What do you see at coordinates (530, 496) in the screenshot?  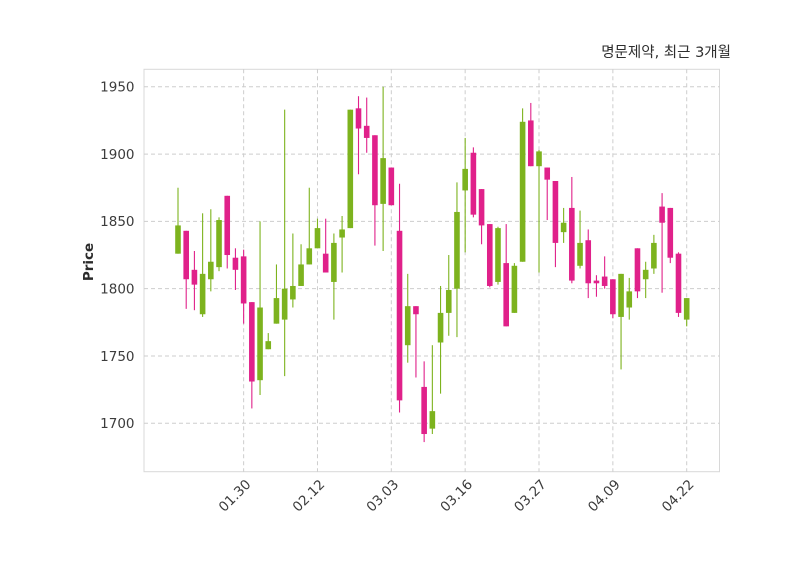 I see `x-tick-label: 03.27` at bounding box center [530, 496].